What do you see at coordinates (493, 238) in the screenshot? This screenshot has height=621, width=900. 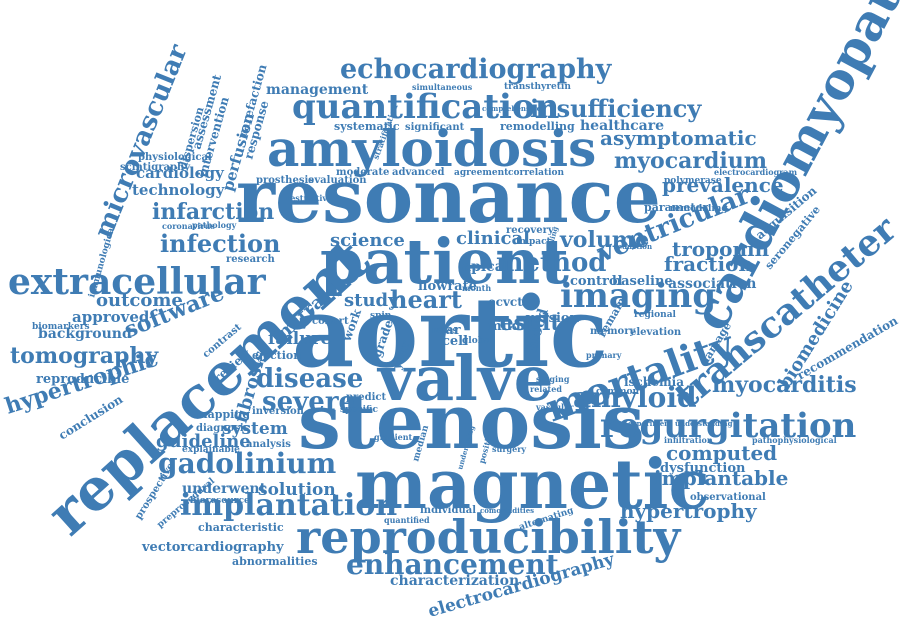 I see `cloud-word: clinical` at bounding box center [493, 238].